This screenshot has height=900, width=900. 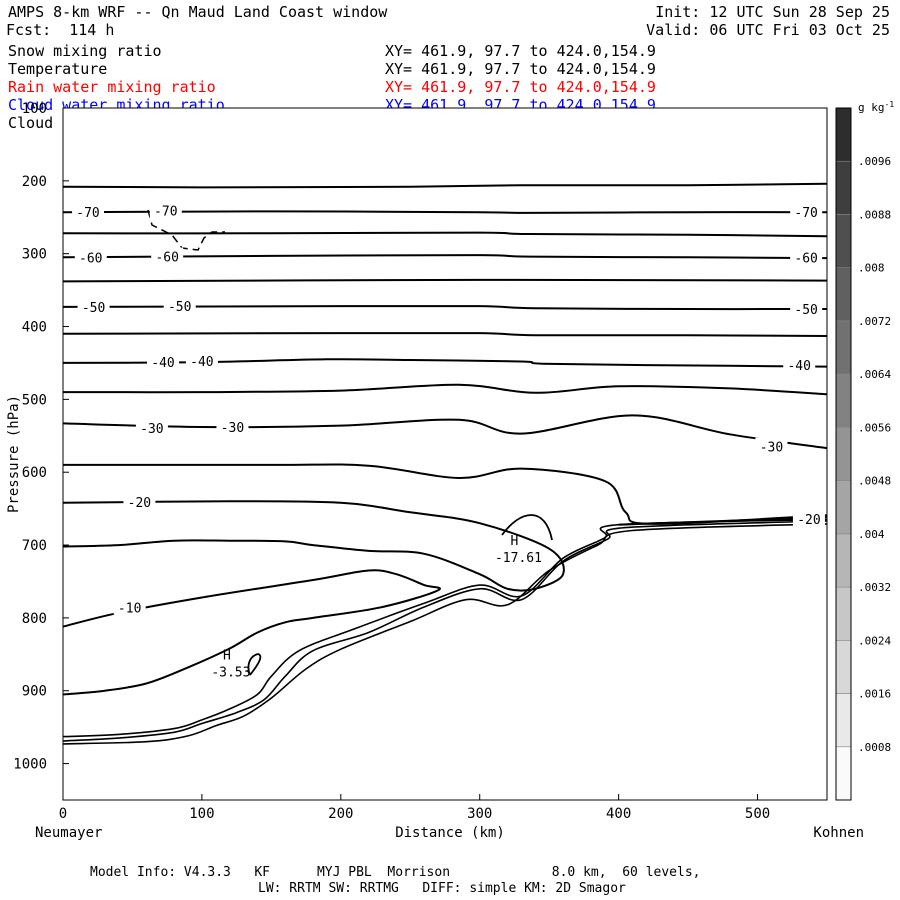 What do you see at coordinates (34, 619) in the screenshot?
I see `y-tick-label: 800` at bounding box center [34, 619].